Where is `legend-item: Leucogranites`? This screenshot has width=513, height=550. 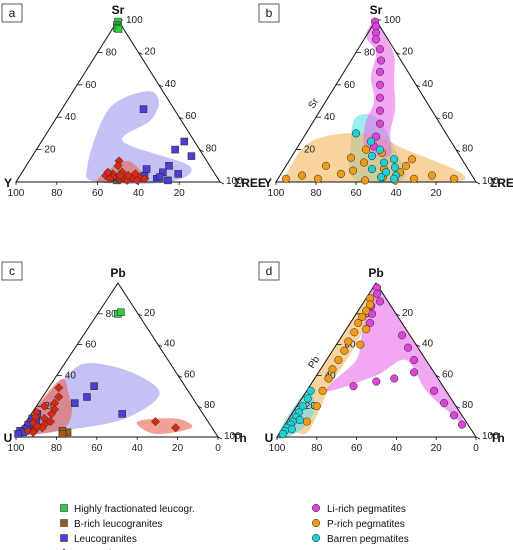
legend-item: Leucogranites is located at coordinates (98, 539).